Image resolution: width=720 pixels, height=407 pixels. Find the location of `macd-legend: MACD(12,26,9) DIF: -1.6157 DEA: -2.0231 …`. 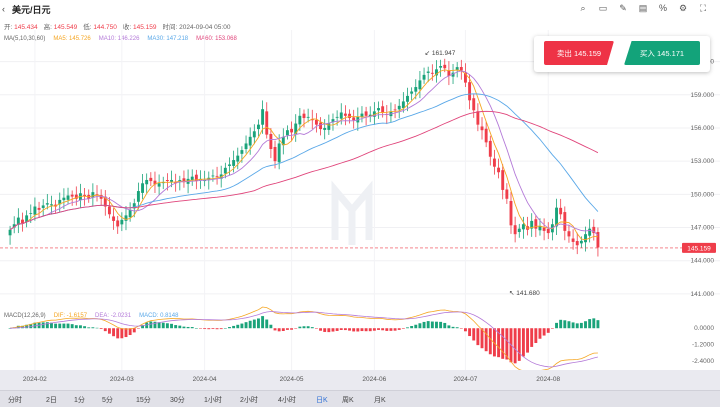

macd-legend: MACD(12,26,9) DIF: -1.6157 DEA: -2.0231 … is located at coordinates (91, 316).